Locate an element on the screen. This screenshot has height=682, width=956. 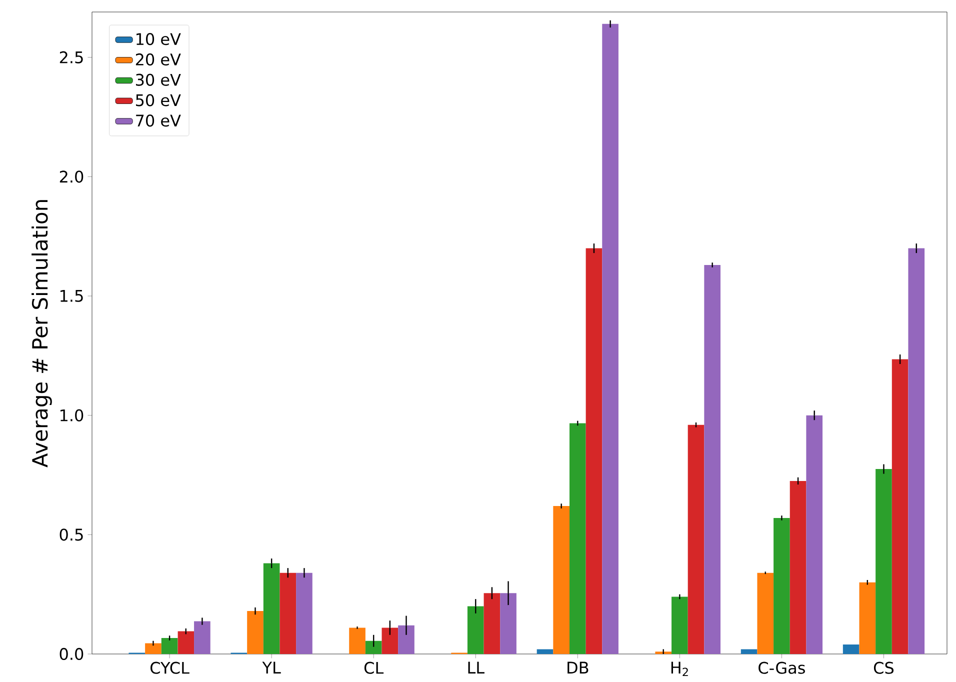
x-tick-label: DB is located at coordinates (578, 668).